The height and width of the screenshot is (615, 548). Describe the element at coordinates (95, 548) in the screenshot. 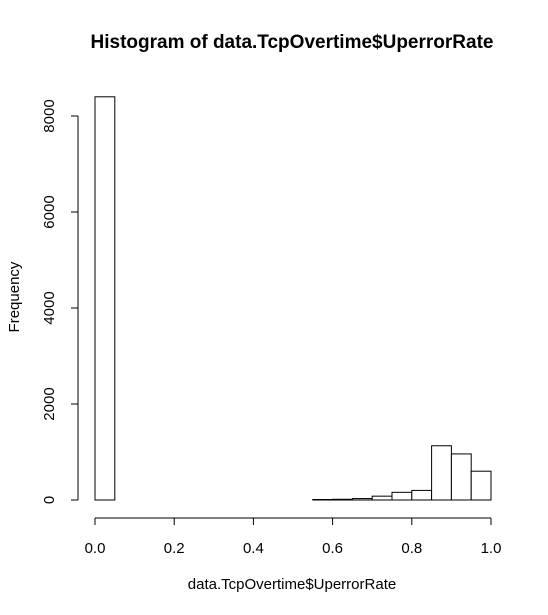

I see `x-tick-label: 0.0` at that location.